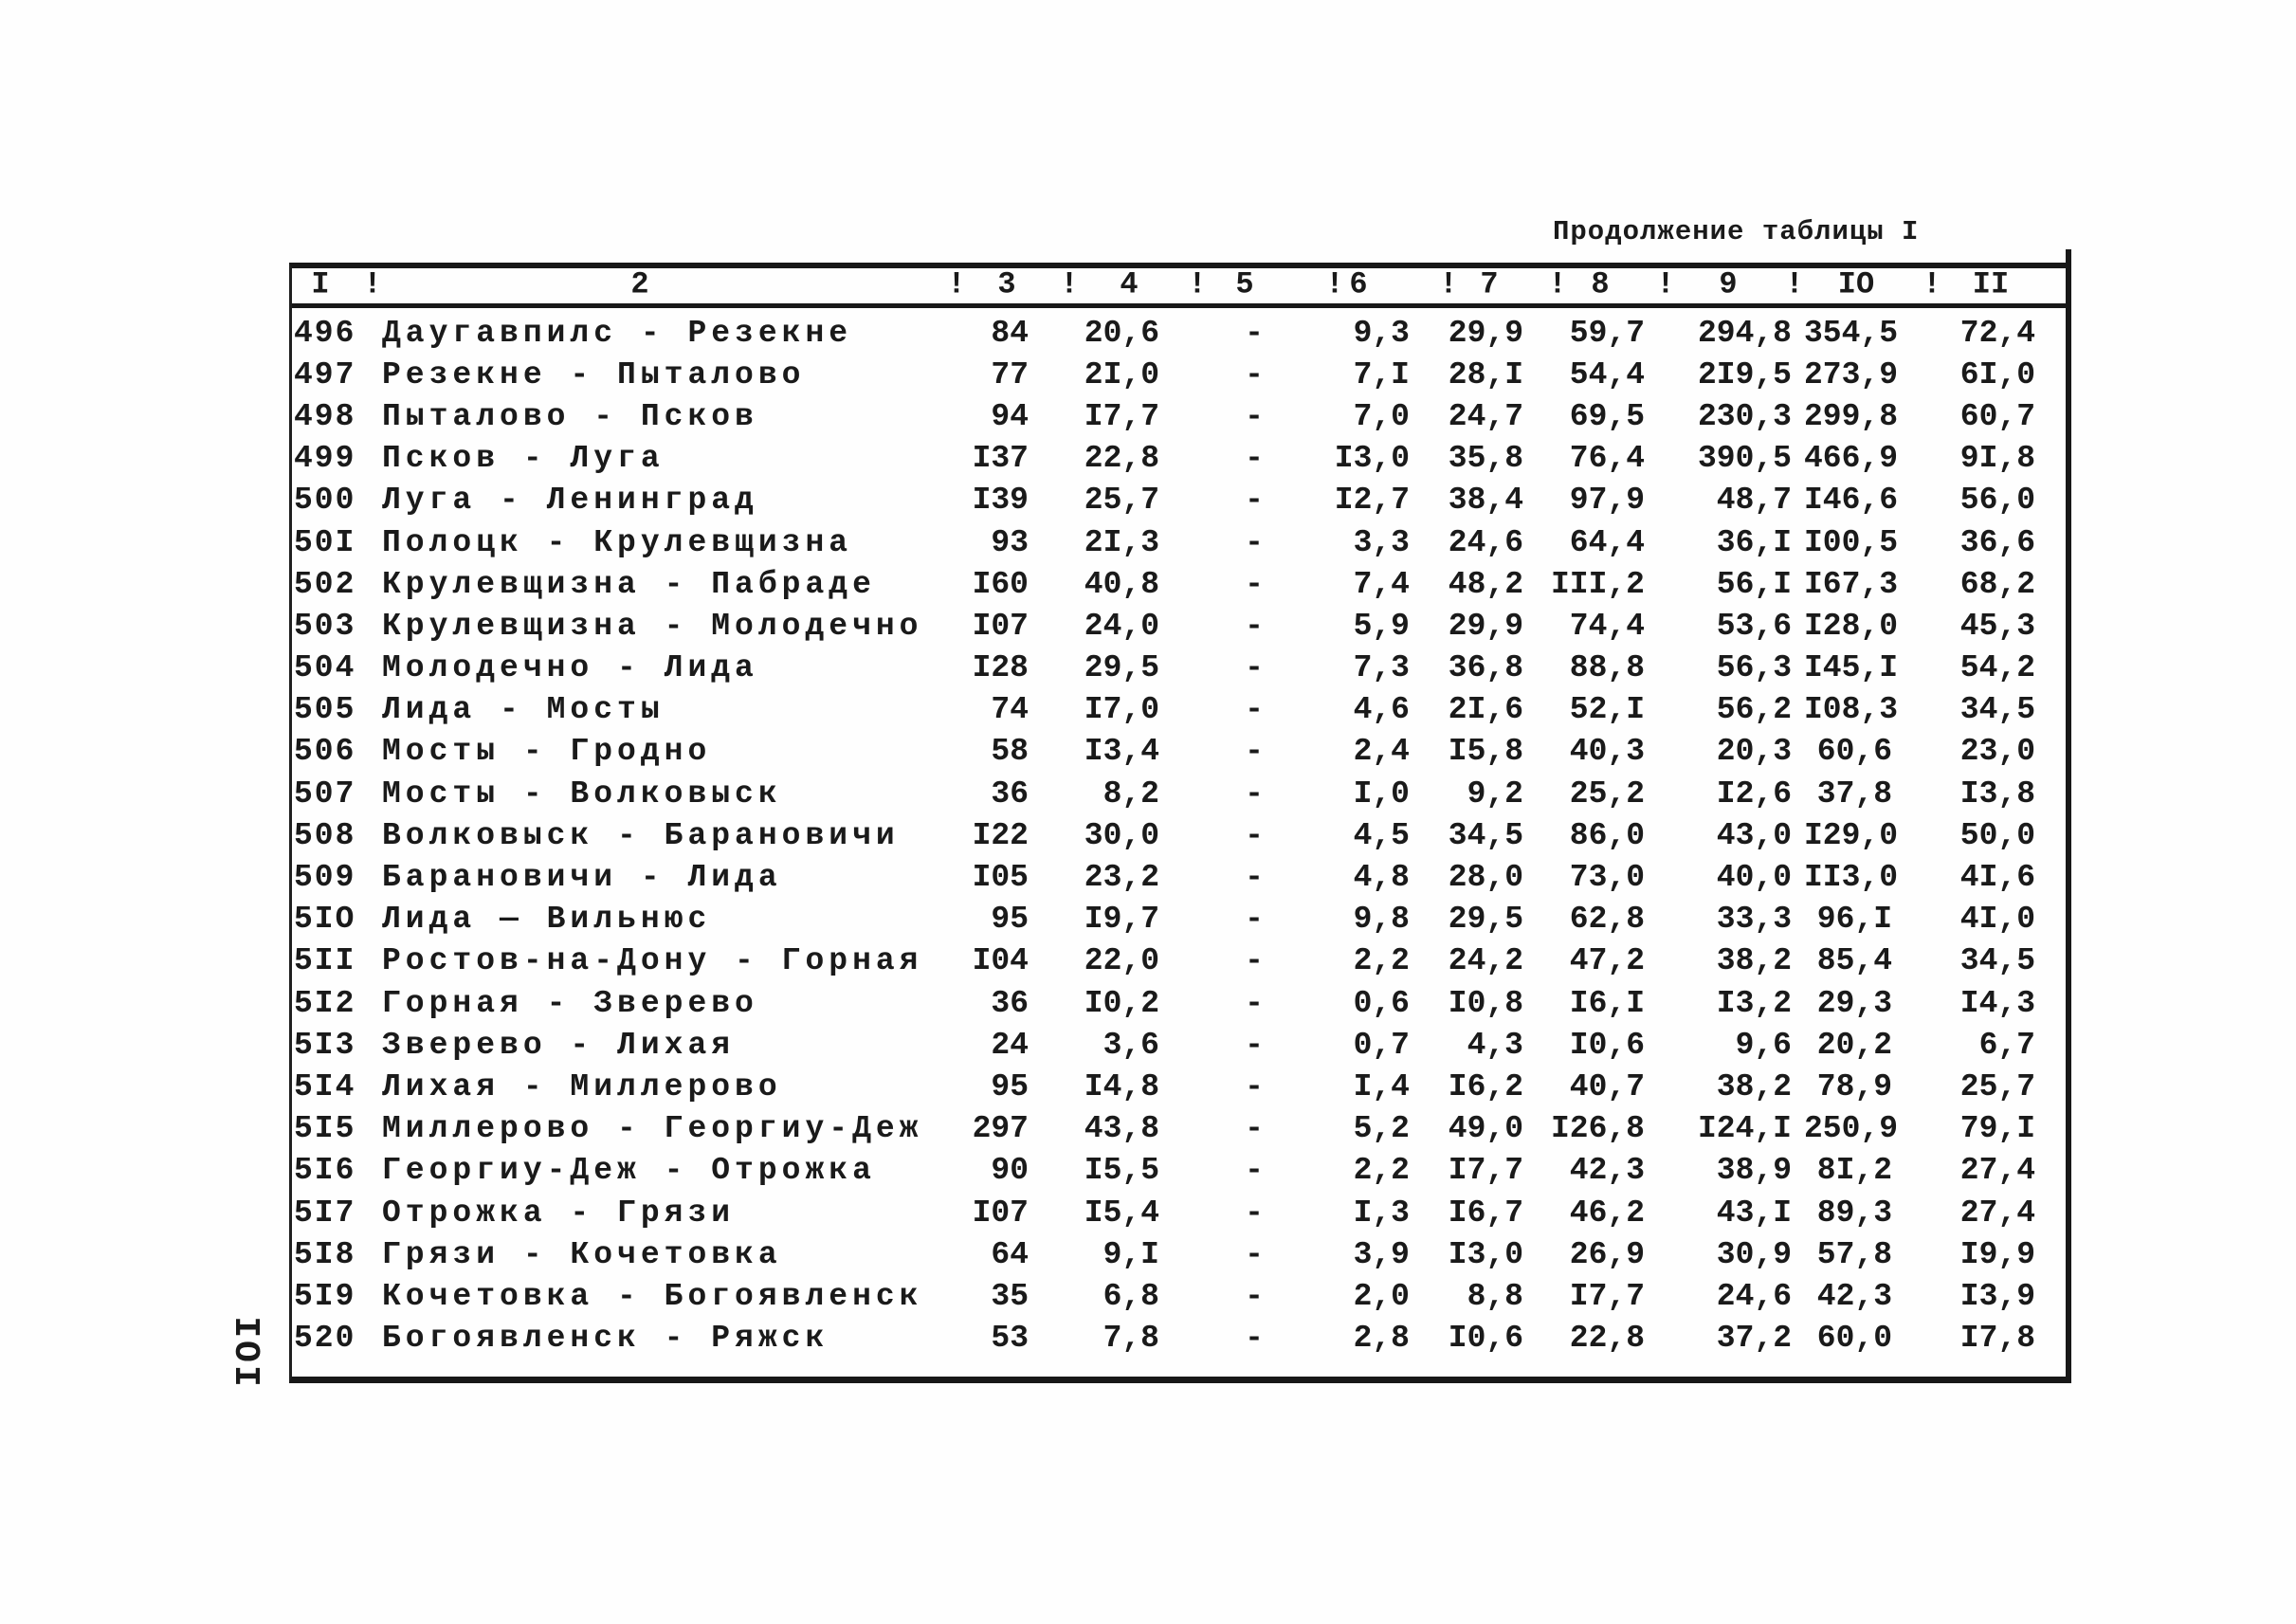 The height and width of the screenshot is (1624, 2296). What do you see at coordinates (1997, 835) in the screenshot?
I see `value-cell-col11: 50,0` at bounding box center [1997, 835].